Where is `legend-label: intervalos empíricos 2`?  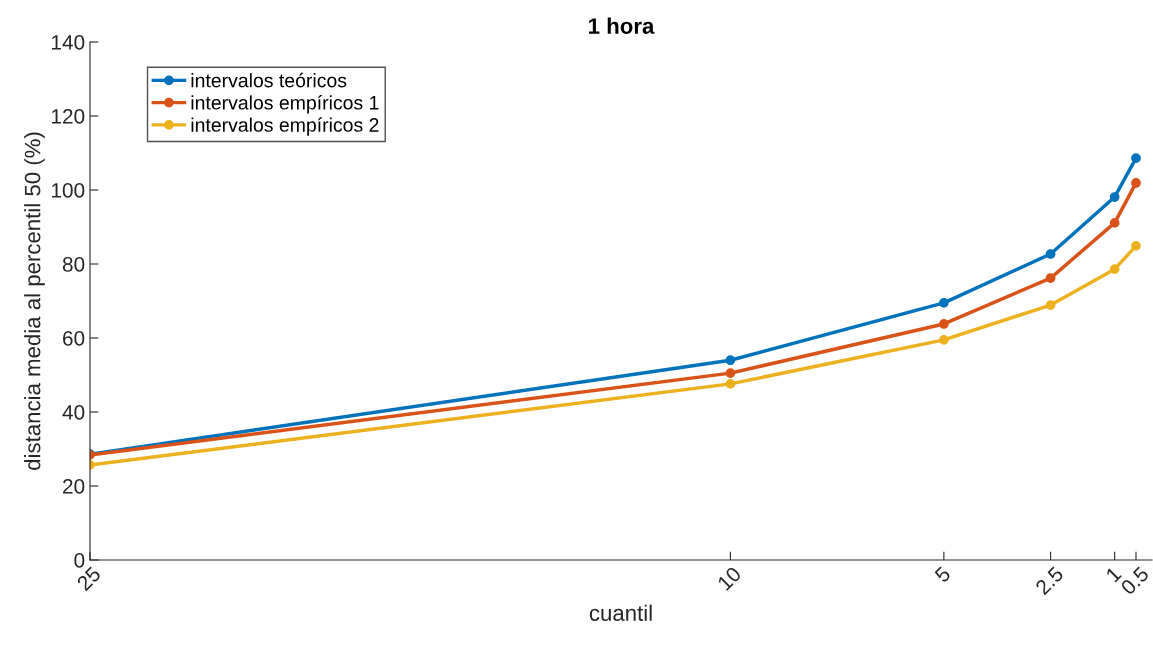
legend-label: intervalos empíricos 2 is located at coordinates (285, 126).